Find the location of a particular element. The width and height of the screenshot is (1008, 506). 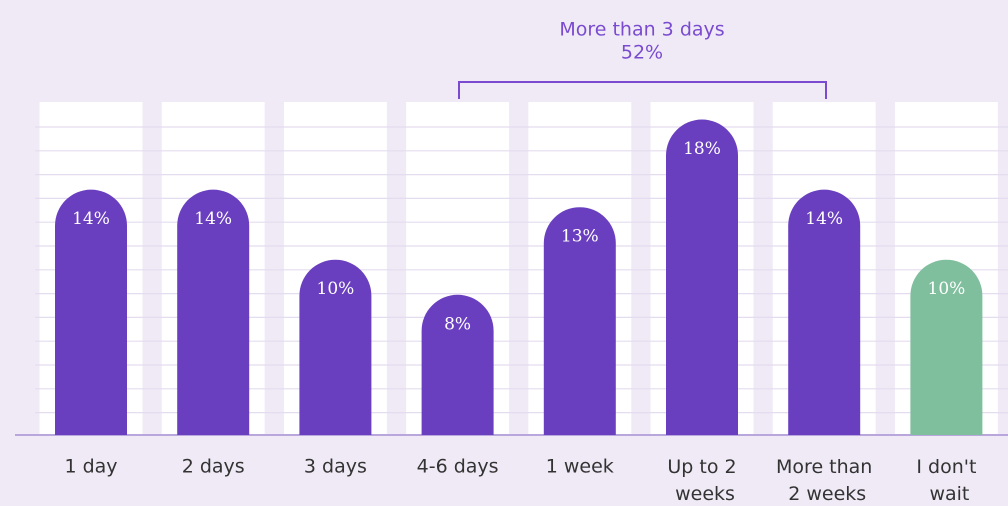

x-tick-label: 4-6 days is located at coordinates (458, 467).